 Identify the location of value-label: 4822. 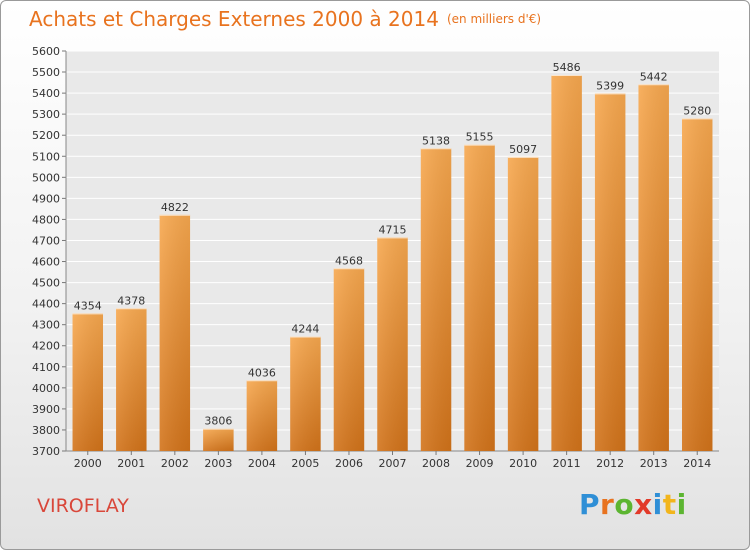
(175, 207).